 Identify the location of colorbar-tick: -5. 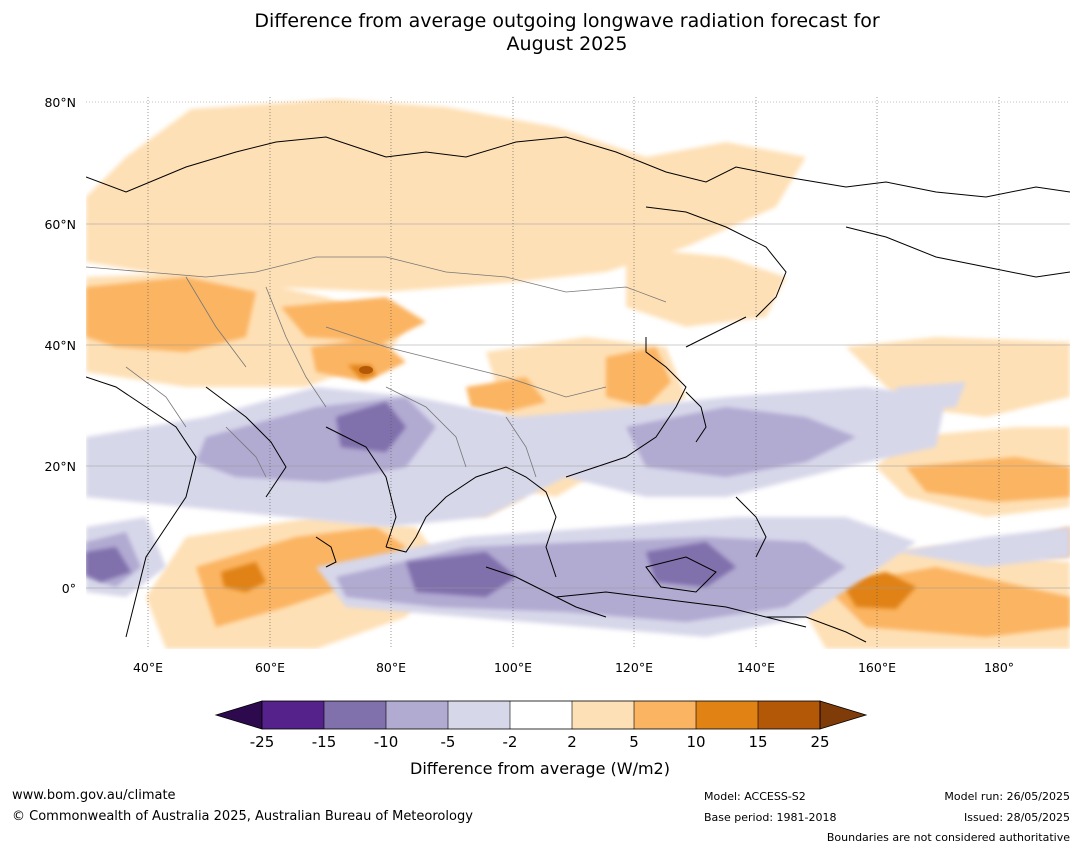
(448, 742).